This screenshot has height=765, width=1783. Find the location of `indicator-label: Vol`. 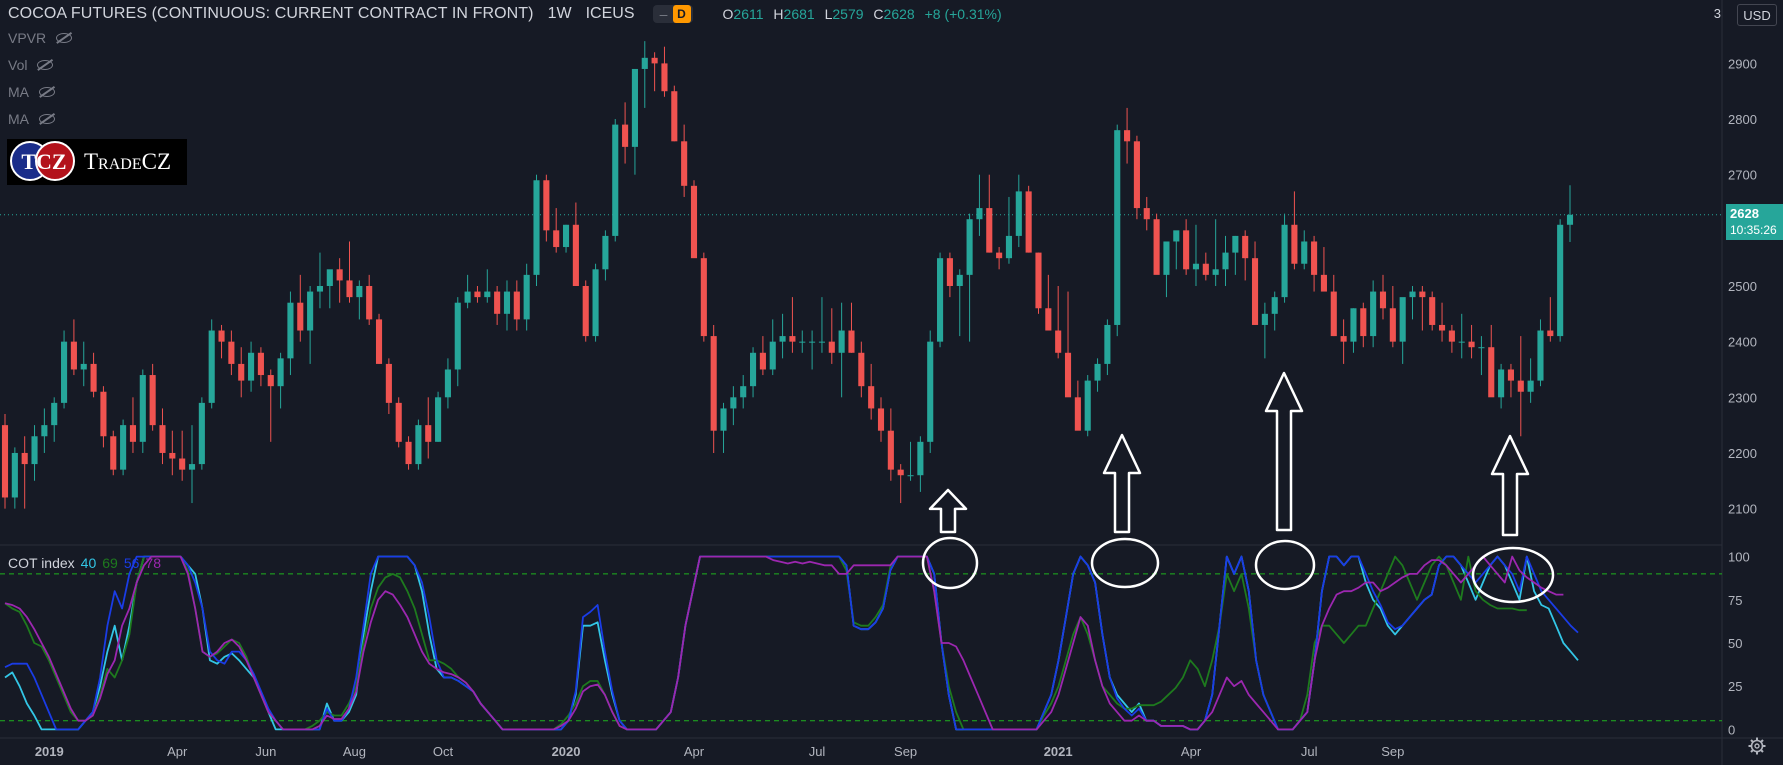

indicator-label: Vol is located at coordinates (18, 65).